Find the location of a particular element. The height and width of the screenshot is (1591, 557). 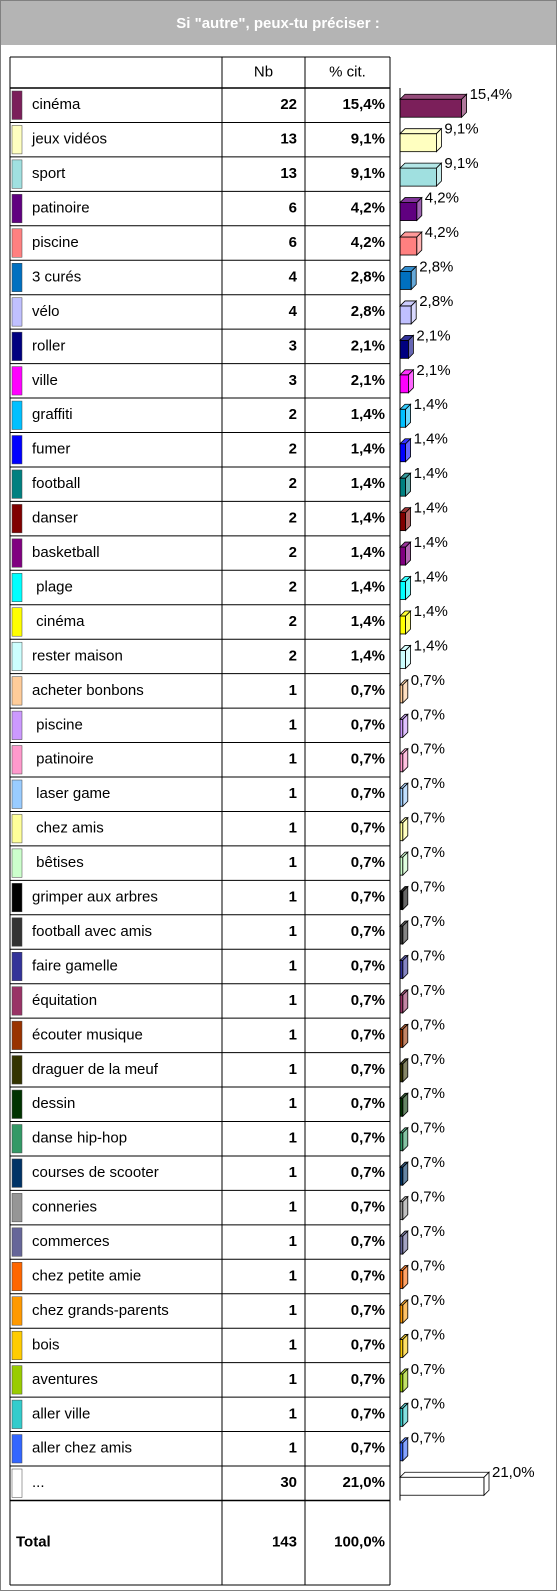

bar-label: 2,8% is located at coordinates (436, 301).